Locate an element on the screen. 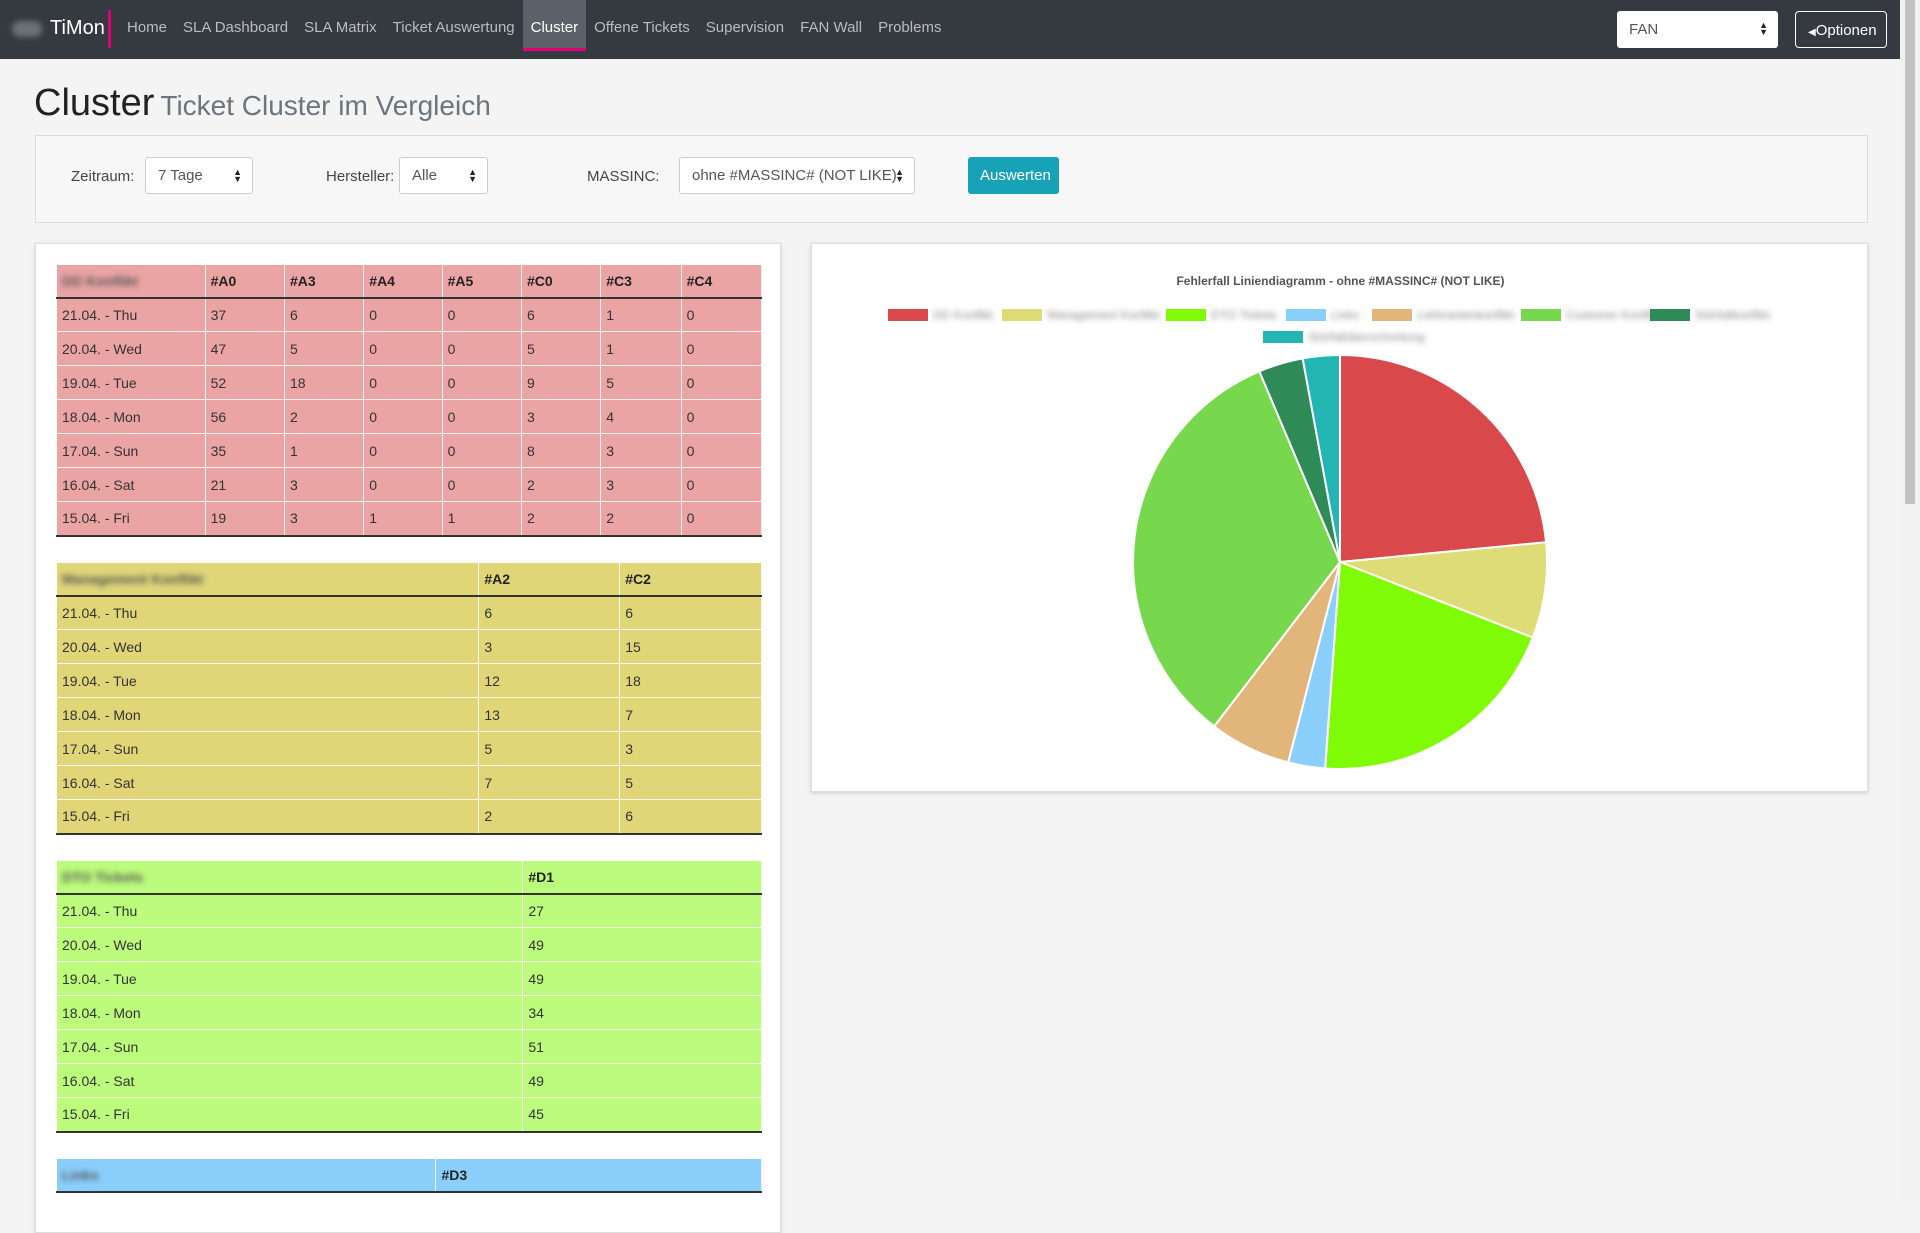  nav-item-sla-matrix: SLA Matrix is located at coordinates (340, 27).